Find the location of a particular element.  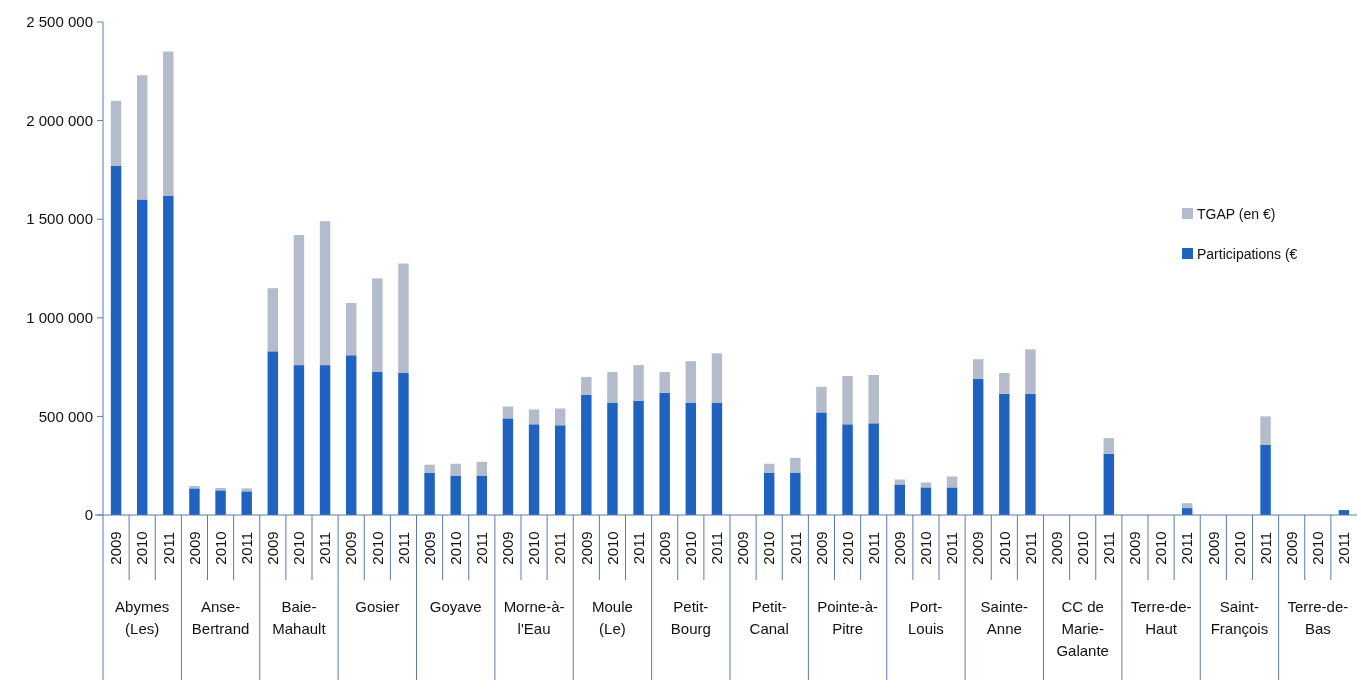

text: Gosier is located at coordinates (377, 606).